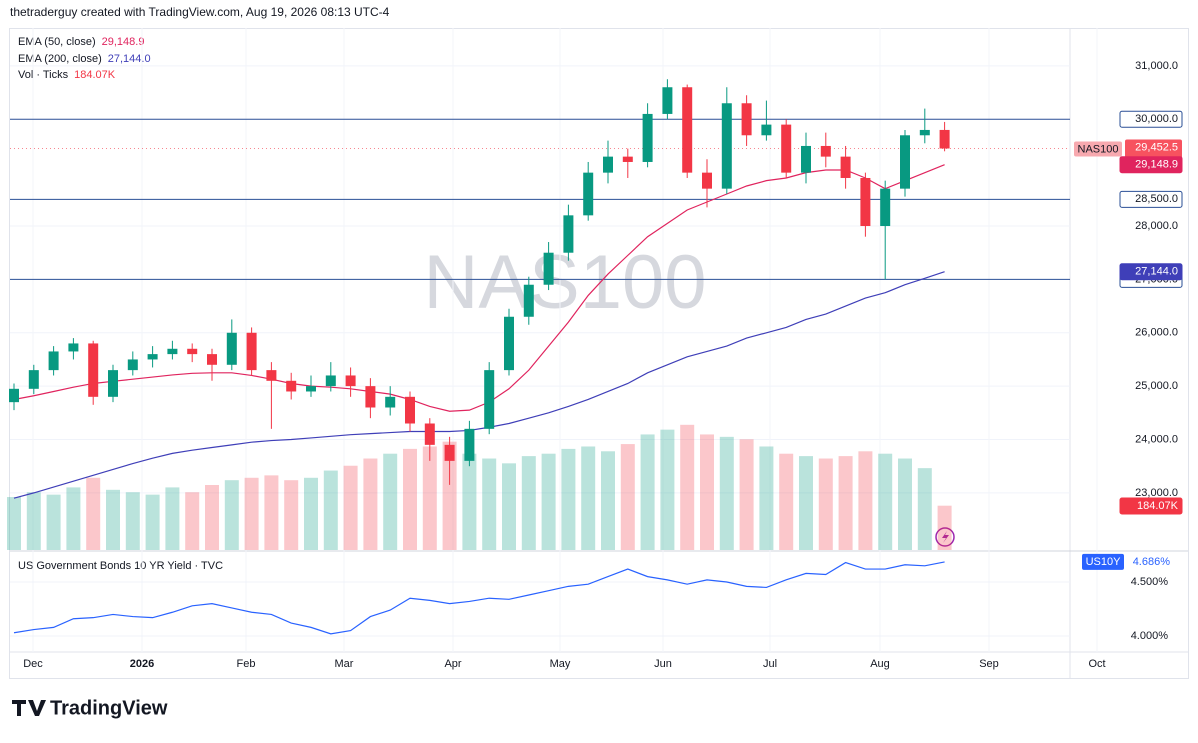 The image size is (1198, 743). Describe the element at coordinates (1156, 439) in the screenshot. I see `y-tick-label: 24,000.0` at that location.